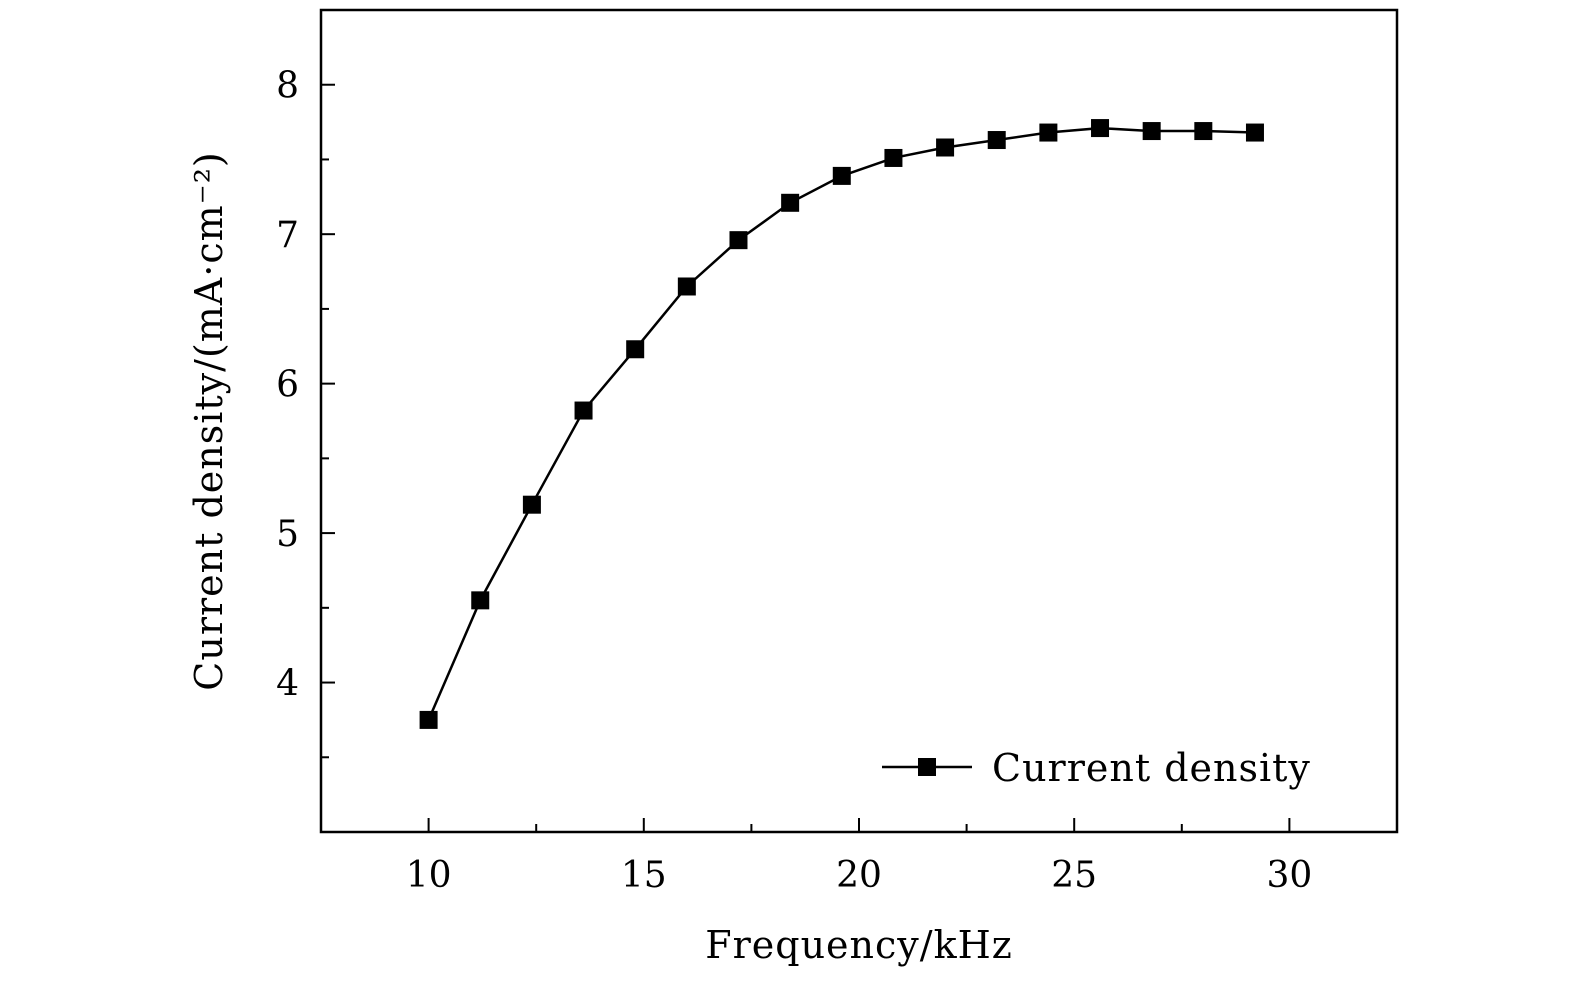 This screenshot has height=984, width=1575. What do you see at coordinates (1289, 875) in the screenshot?
I see `x-tick-label: 30` at bounding box center [1289, 875].